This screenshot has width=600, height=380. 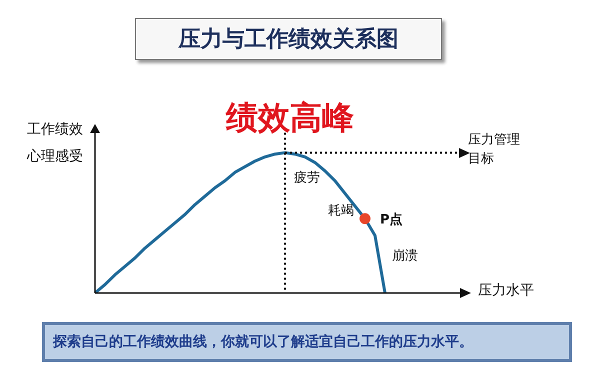 What do you see at coordinates (405, 256) in the screenshot?
I see `text: 崩溃` at bounding box center [405, 256].